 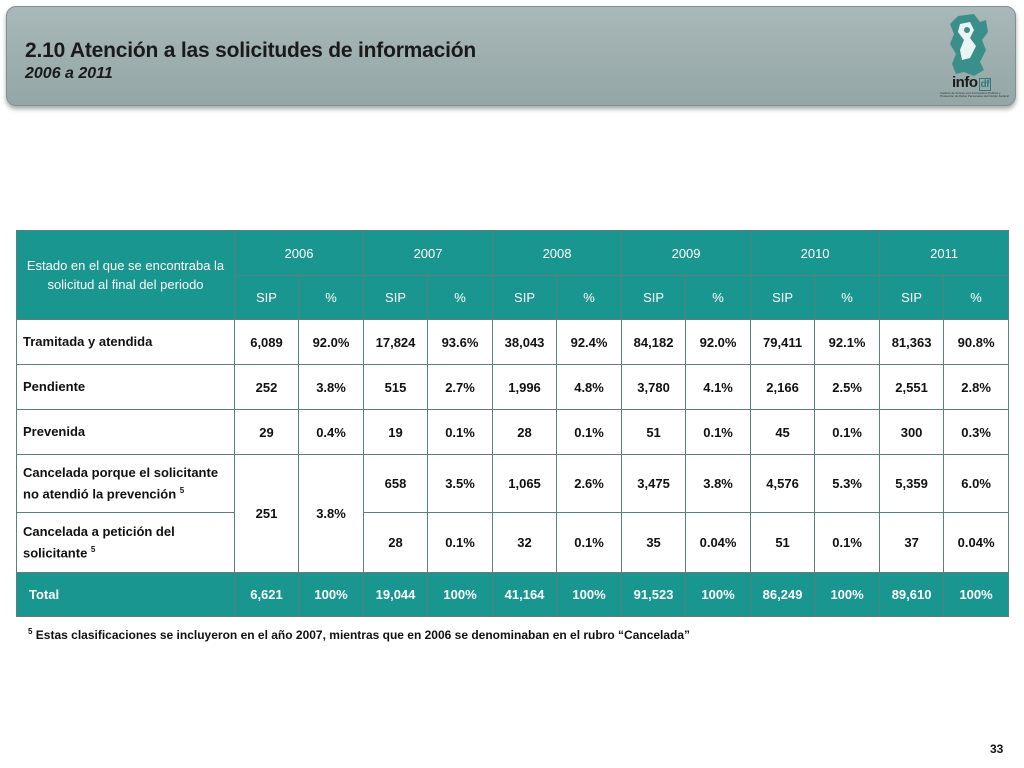 What do you see at coordinates (944, 253) in the screenshot?
I see `year-header: 2011` at bounding box center [944, 253].